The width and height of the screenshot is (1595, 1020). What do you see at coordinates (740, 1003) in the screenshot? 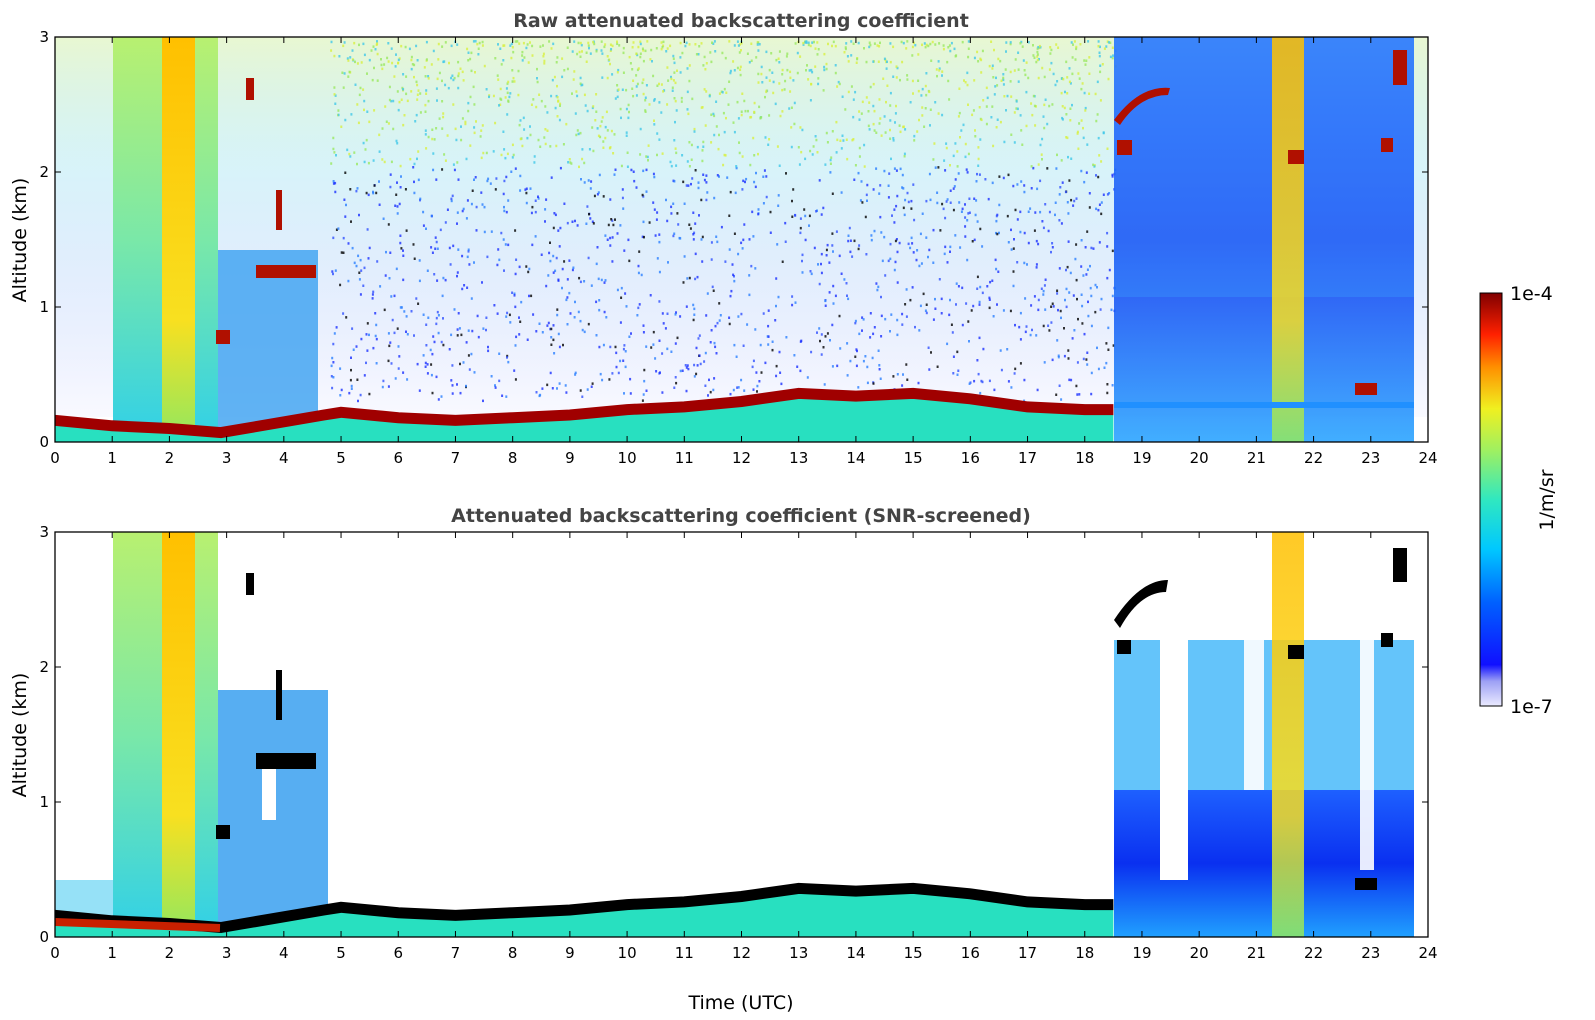
I see `panel-screened-xlabel: Time (UTC)` at bounding box center [740, 1003].